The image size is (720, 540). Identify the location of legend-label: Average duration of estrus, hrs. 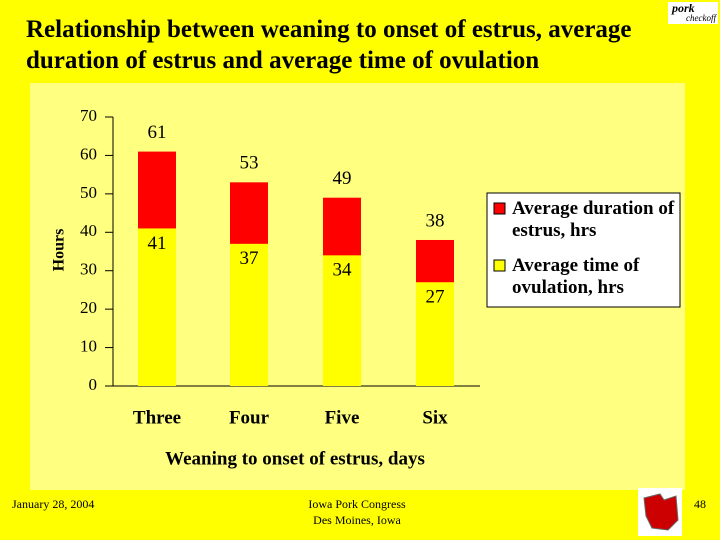
(593, 219).